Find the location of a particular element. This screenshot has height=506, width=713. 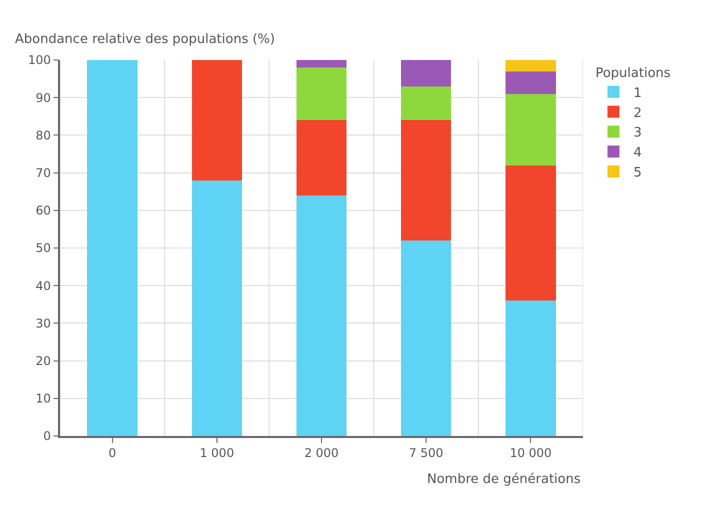

y-tick-label: 10 is located at coordinates (43, 399).